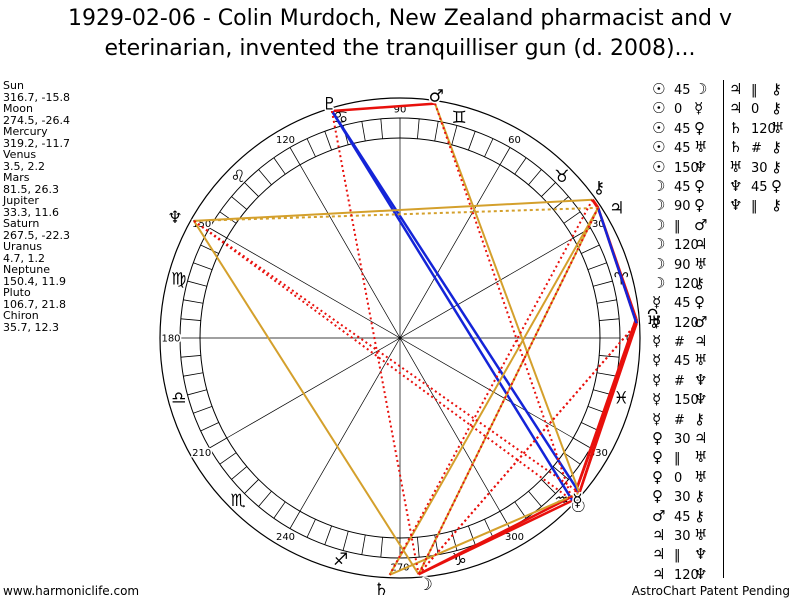 This screenshot has height=600, width=800. Describe the element at coordinates (36, 235) in the screenshot. I see `planet-position: 267.5, -22.3` at that location.